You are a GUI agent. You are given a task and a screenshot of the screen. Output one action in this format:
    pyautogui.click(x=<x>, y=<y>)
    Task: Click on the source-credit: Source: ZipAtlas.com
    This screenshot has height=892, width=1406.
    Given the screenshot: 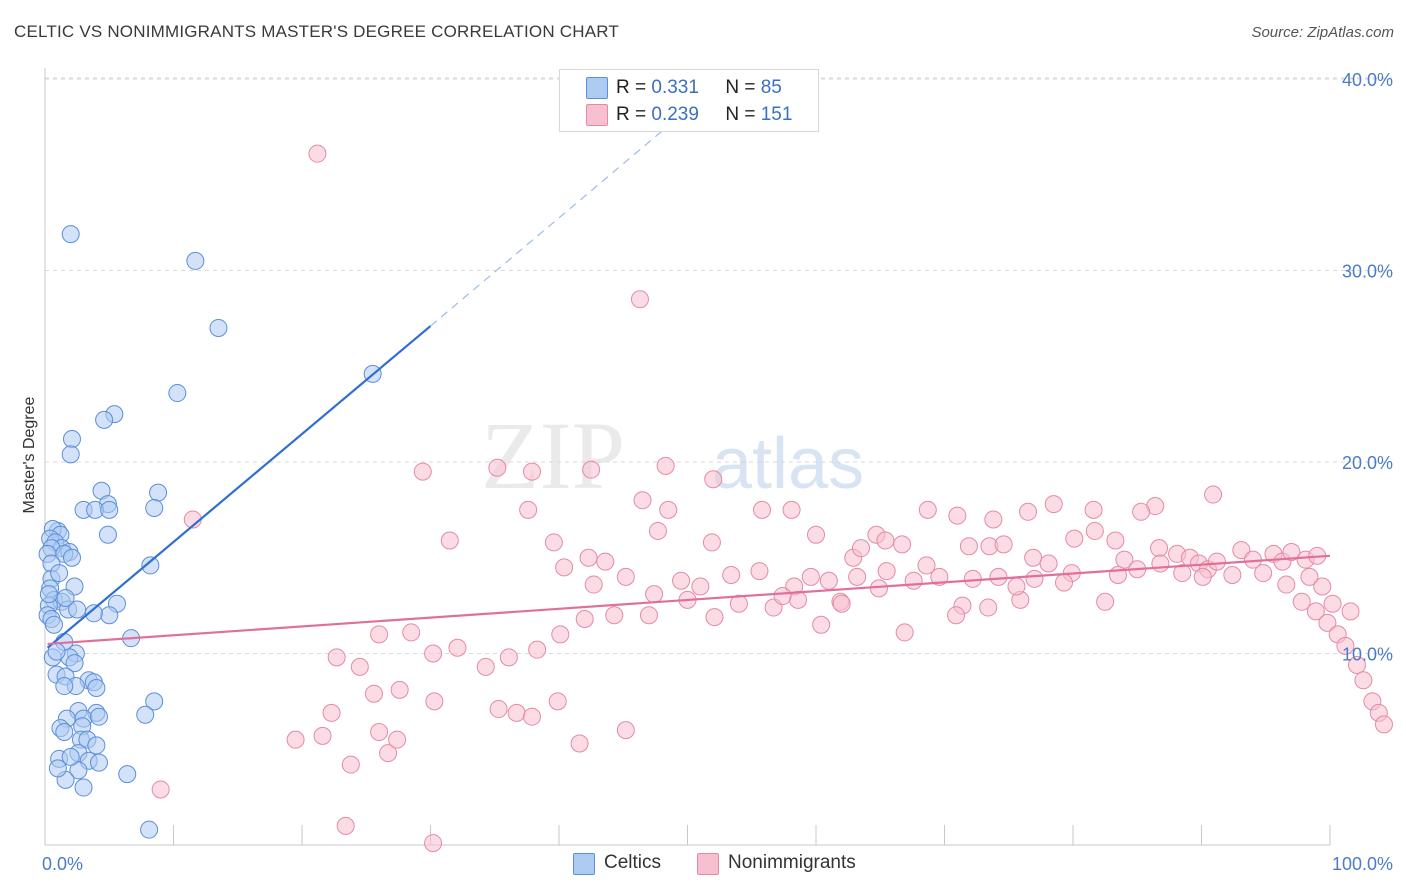 What is the action you would take?
    pyautogui.click(x=1322, y=32)
    